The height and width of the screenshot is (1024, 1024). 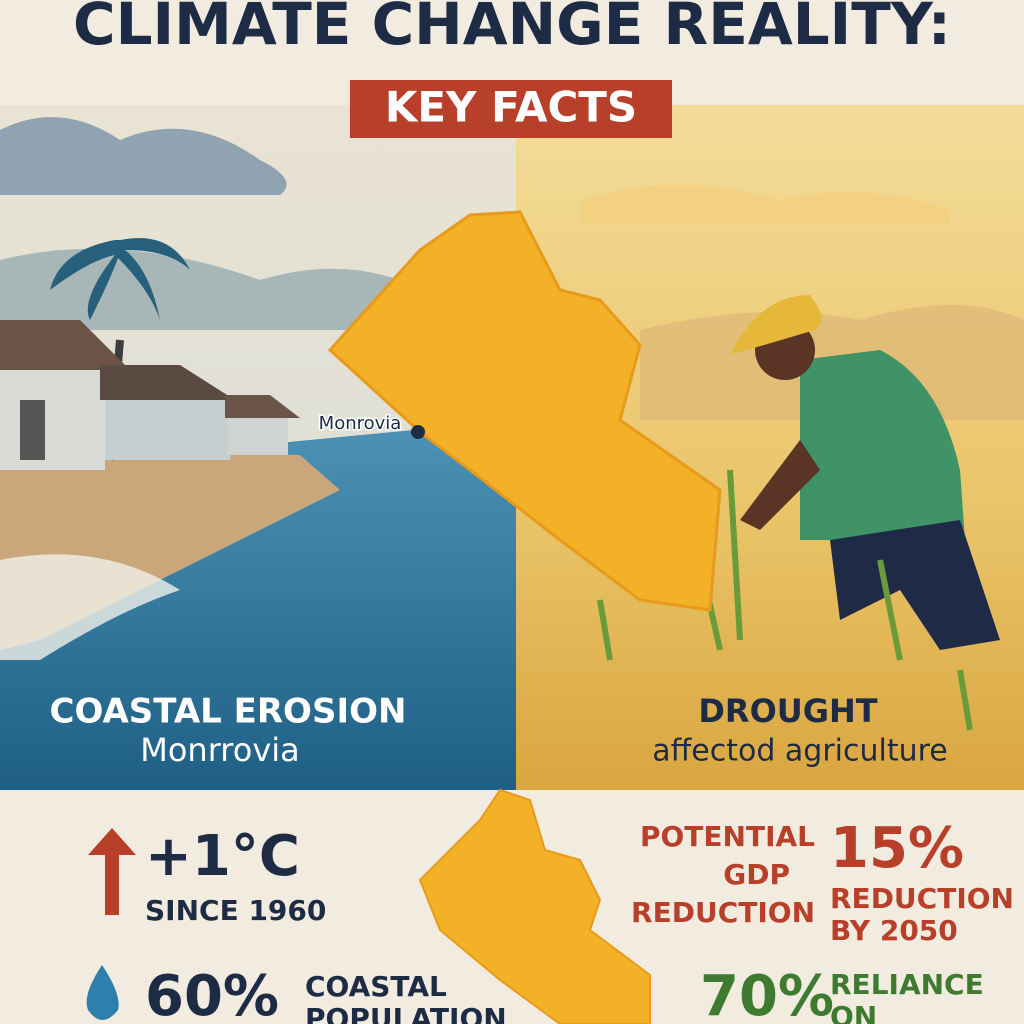 I want to click on stat-value: 15%, so click(x=897, y=848).